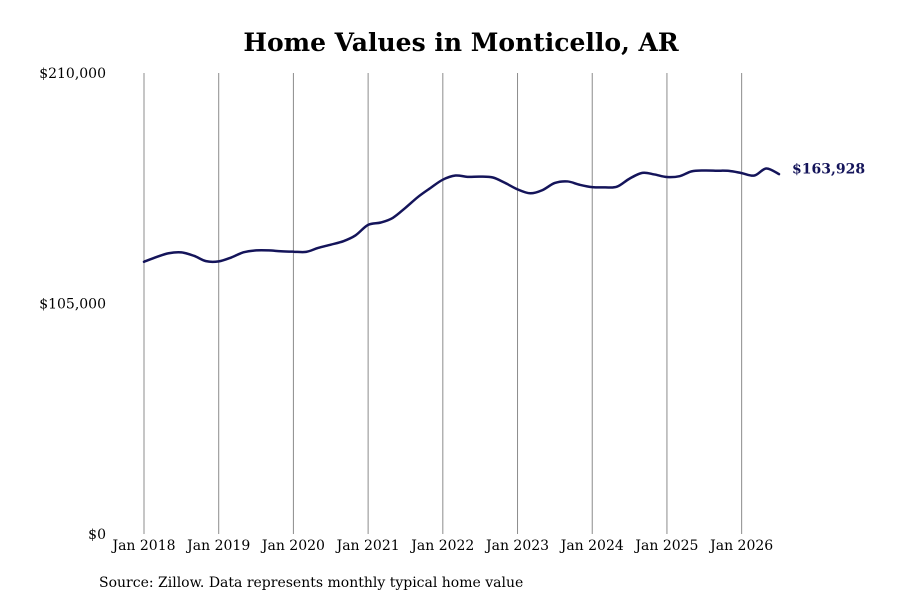  I want to click on x-tick-label: Jan 2024, so click(591, 546).